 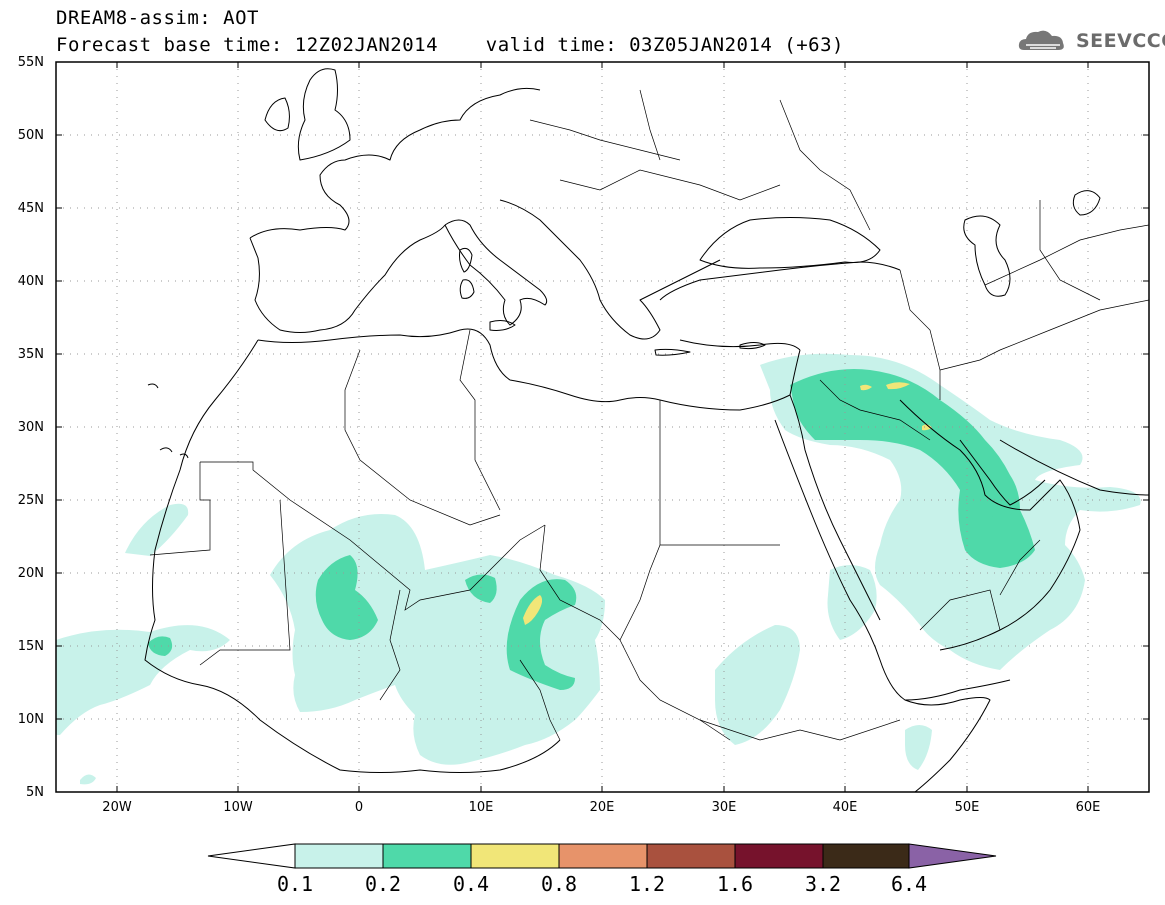 I want to click on colorbar-label: 6.4, so click(x=909, y=884).